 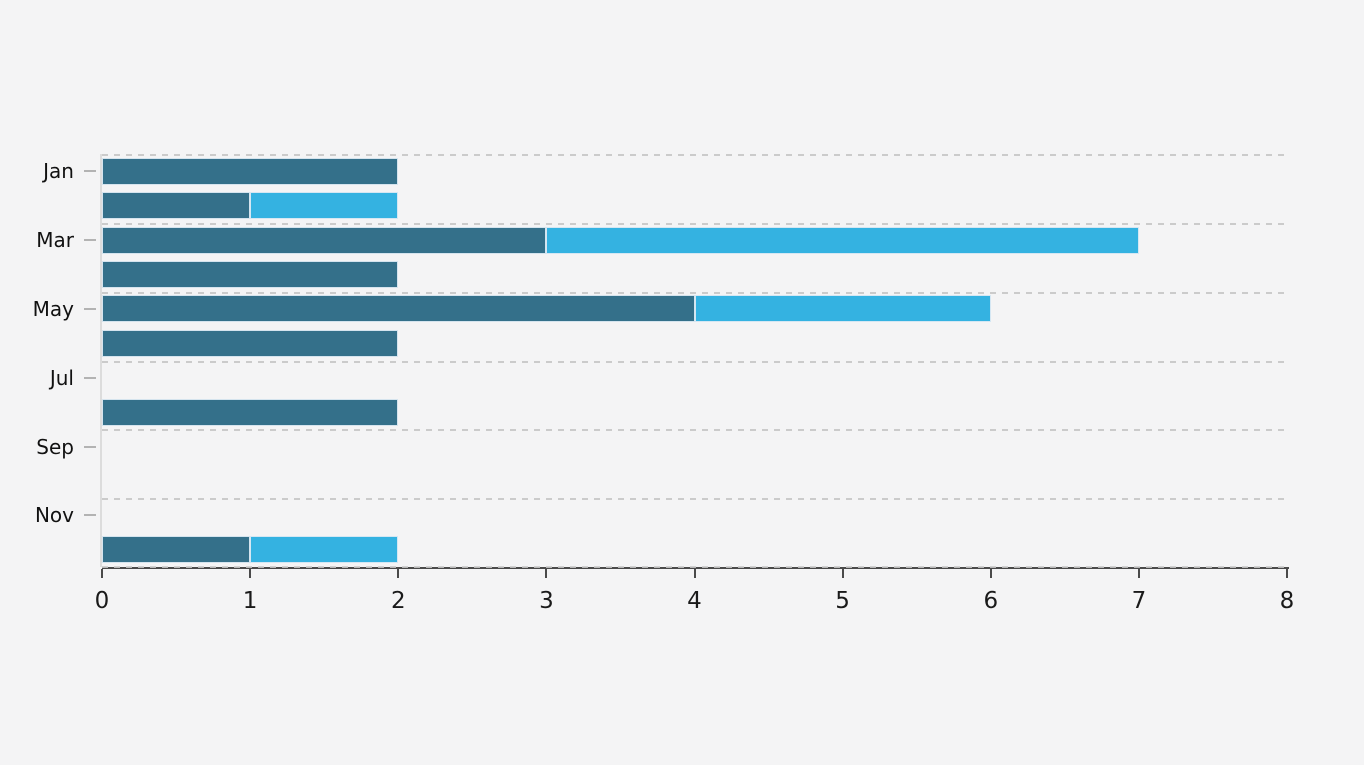 I want to click on y-tick-label-jul: Jul, so click(x=61, y=377).